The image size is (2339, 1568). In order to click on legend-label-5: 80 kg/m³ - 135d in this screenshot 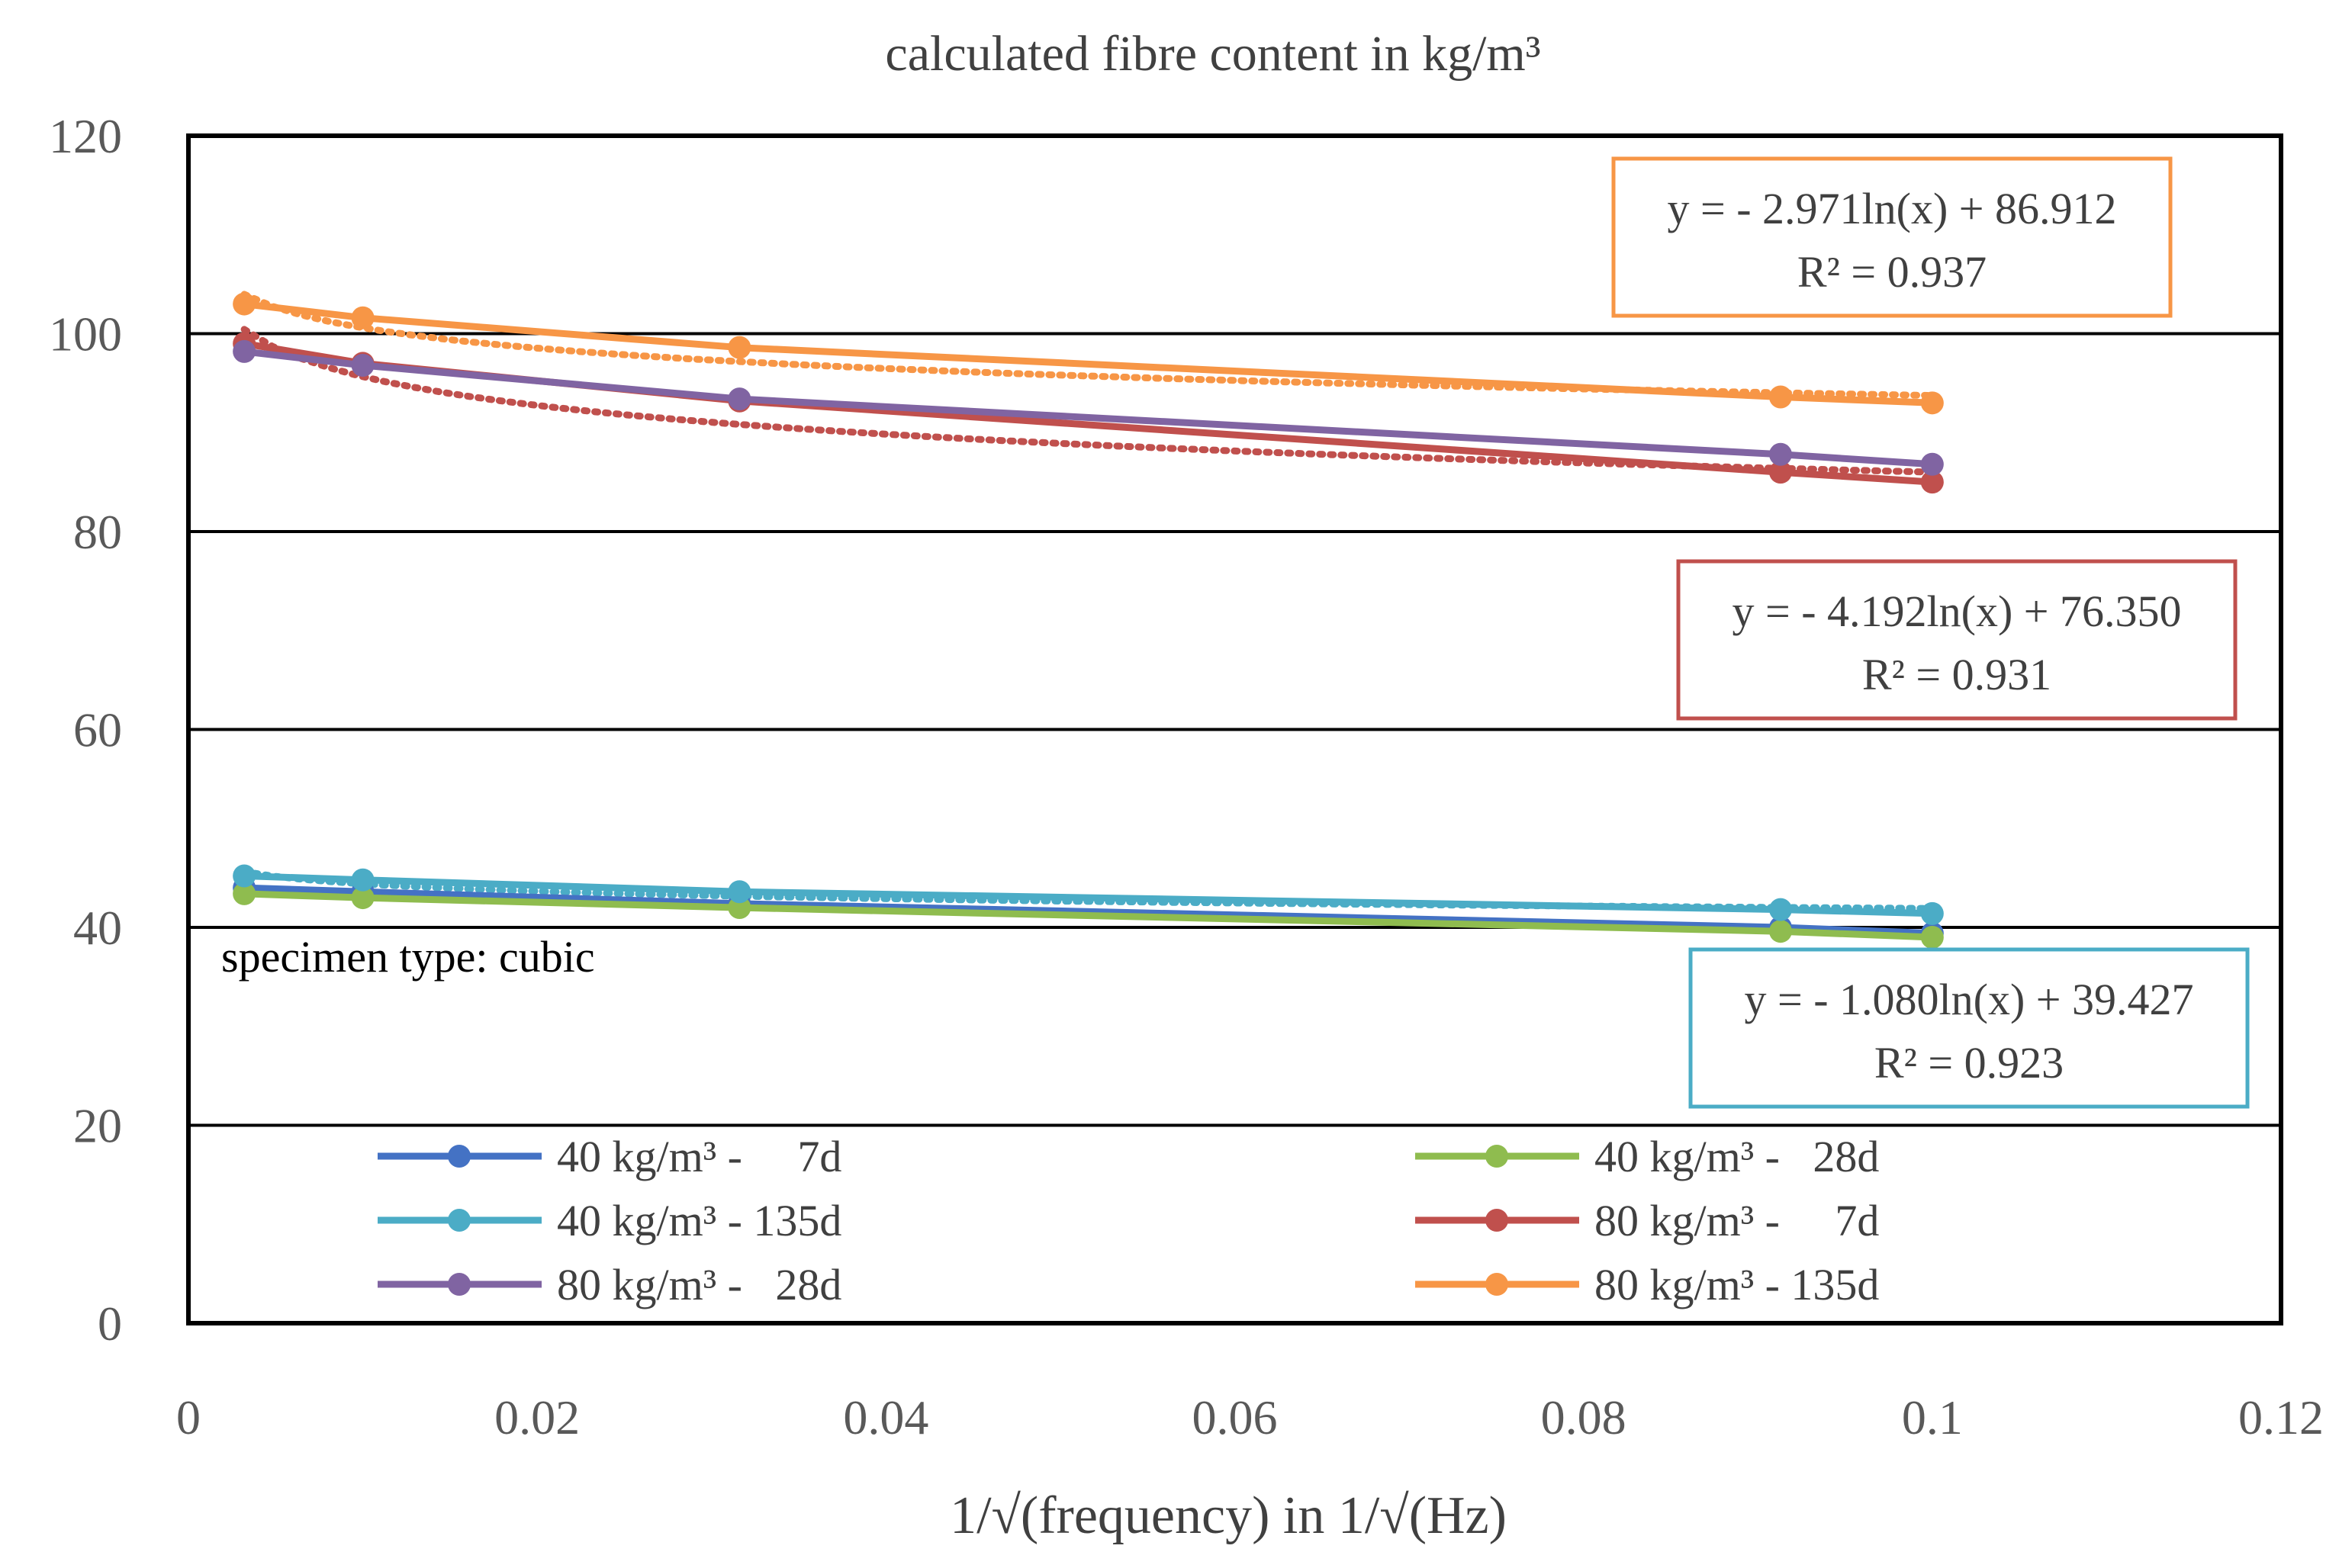, I will do `click(1737, 1284)`.